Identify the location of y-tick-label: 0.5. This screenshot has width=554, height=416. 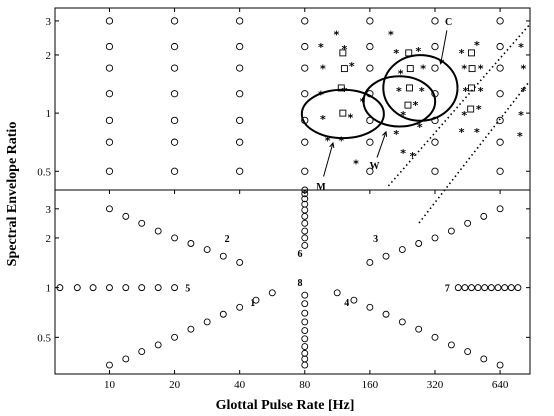
(44, 172).